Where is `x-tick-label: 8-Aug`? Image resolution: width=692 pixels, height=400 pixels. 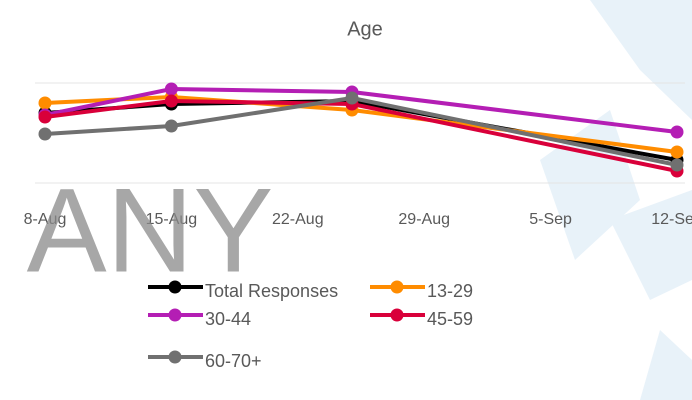
x-tick-label: 8-Aug is located at coordinates (45, 219).